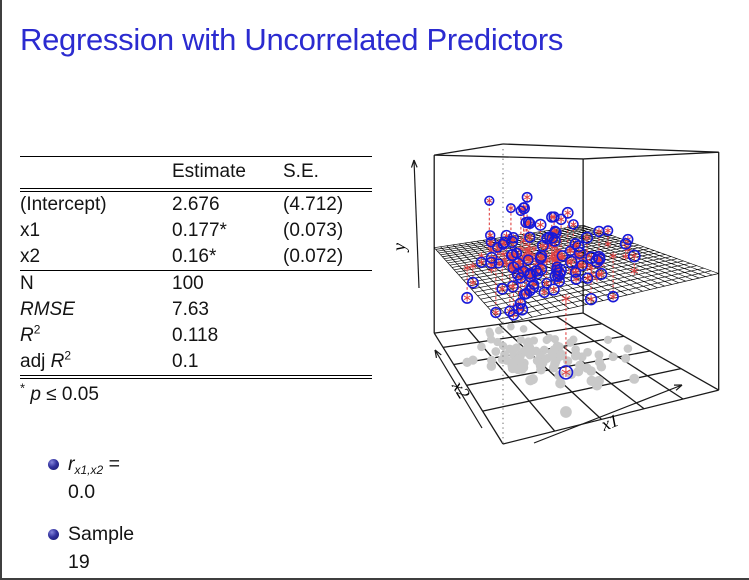 The image size is (749, 580). Describe the element at coordinates (69, 394) in the screenshot. I see `footnote-threshold: ≤ 0.05` at that location.